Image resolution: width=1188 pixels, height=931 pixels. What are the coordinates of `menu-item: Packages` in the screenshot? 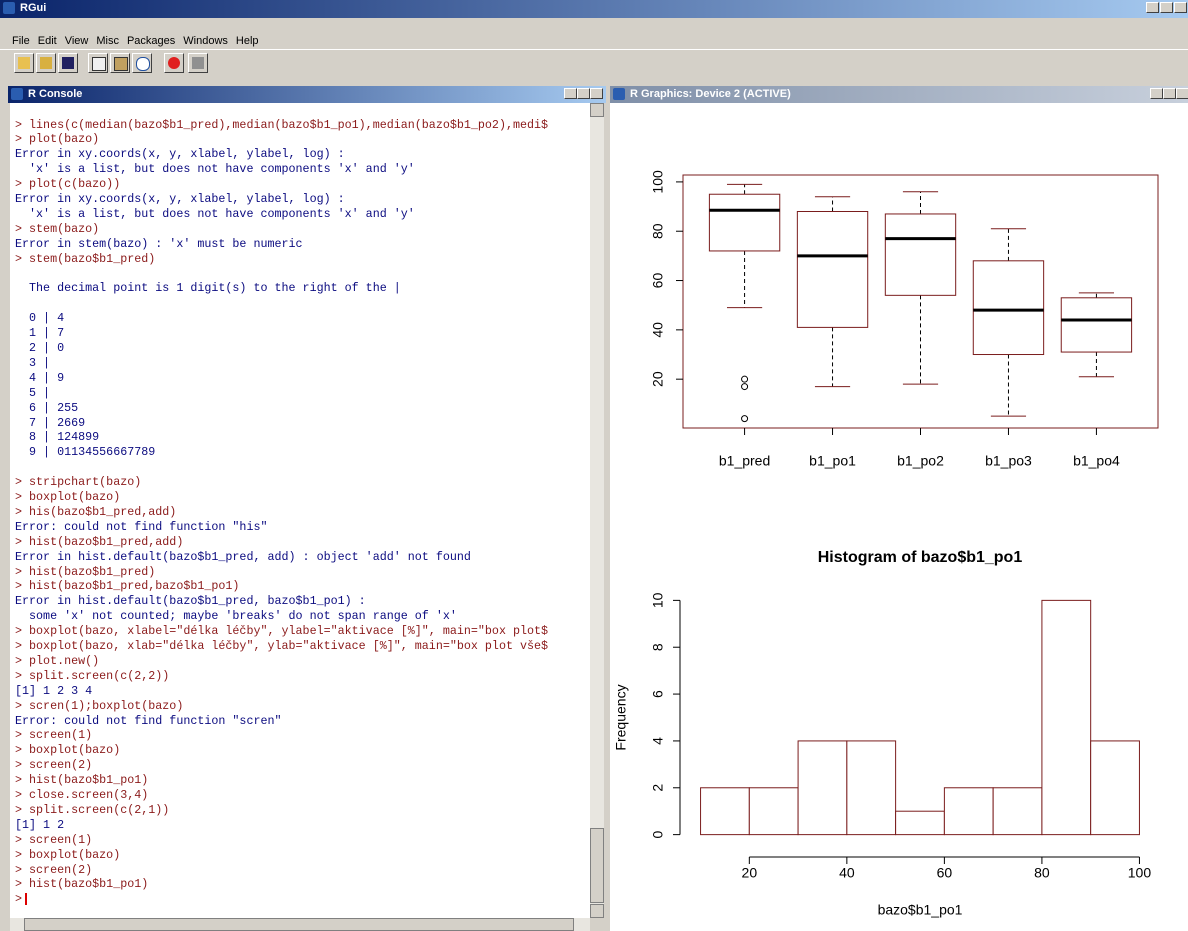 It's located at (151, 41).